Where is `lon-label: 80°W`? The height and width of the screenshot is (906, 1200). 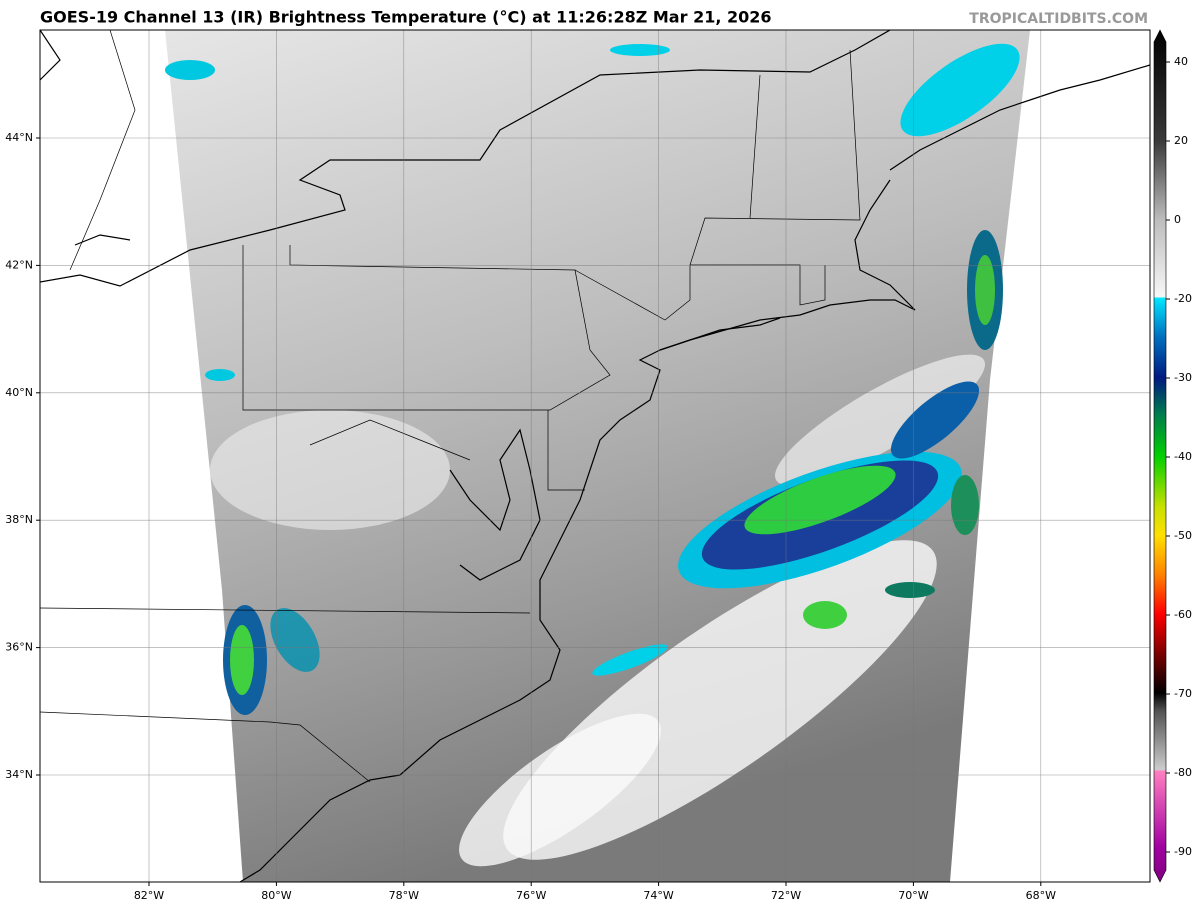
lon-label: 80°W is located at coordinates (276, 895).